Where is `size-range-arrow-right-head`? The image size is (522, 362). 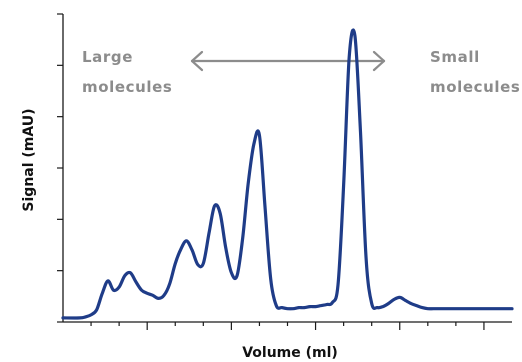
size-range-arrow-right-head is located at coordinates (379, 61).